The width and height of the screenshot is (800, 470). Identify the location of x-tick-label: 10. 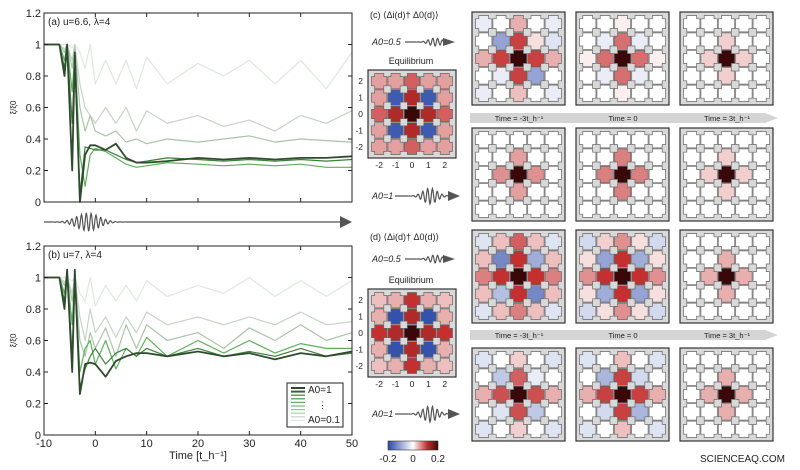
(147, 444).